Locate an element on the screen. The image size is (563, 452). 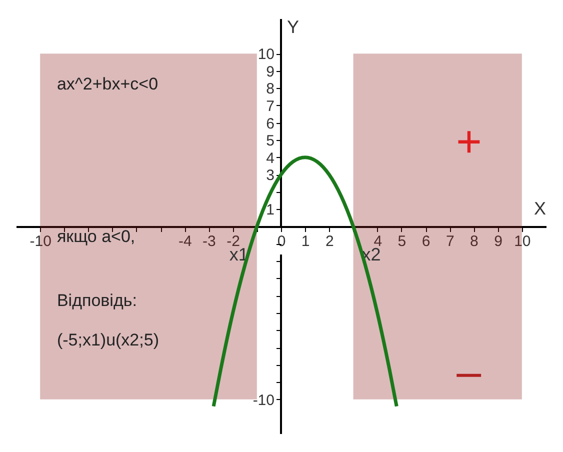
x-tick-label: -4 is located at coordinates (185, 241).